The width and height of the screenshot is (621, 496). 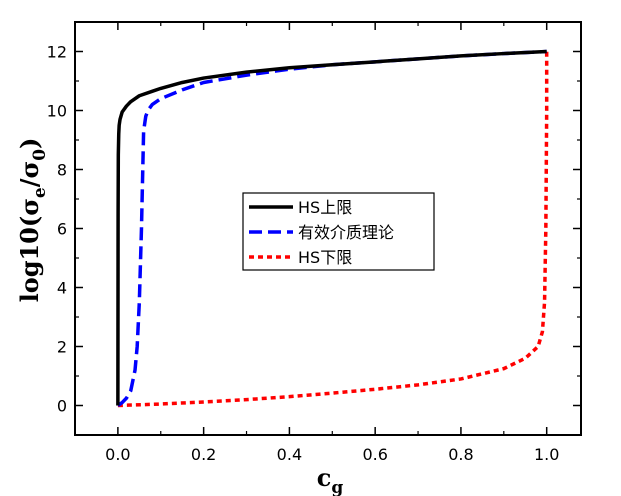 I want to click on x-axis-title: cg, so click(x=330, y=479).